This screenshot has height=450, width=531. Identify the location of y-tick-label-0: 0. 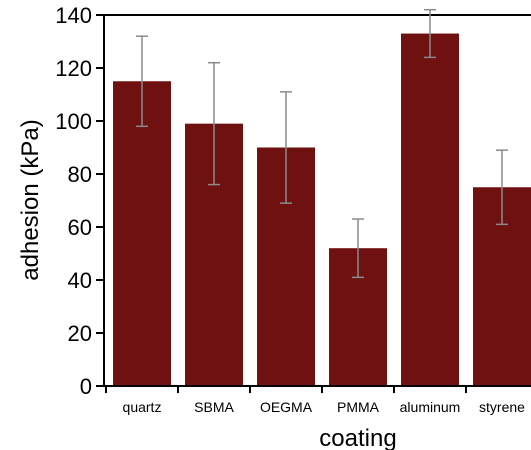
(86, 386).